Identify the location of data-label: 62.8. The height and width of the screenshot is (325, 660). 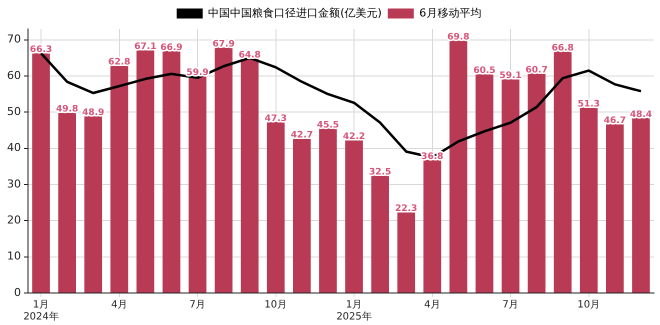
(119, 63).